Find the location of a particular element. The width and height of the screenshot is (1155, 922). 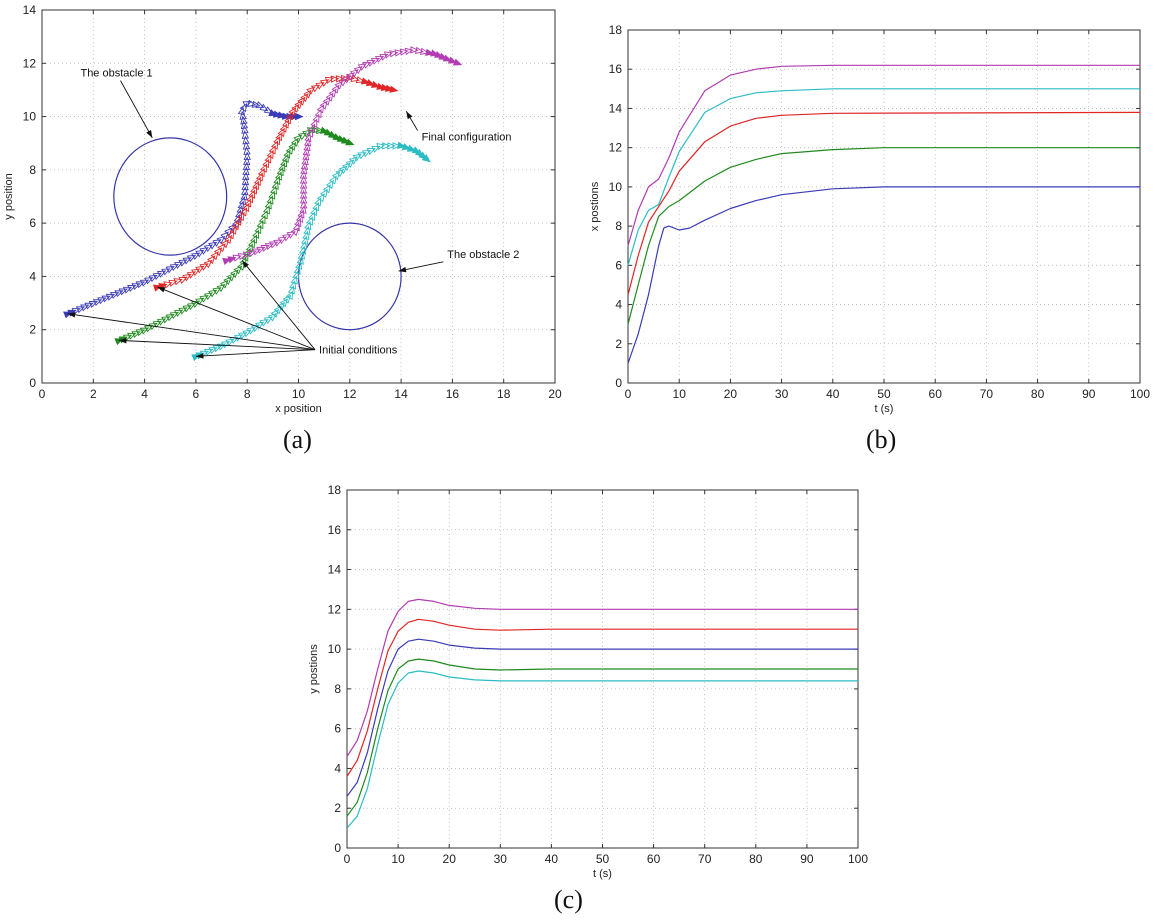

y-tick-label: 6 is located at coordinates (32, 223).